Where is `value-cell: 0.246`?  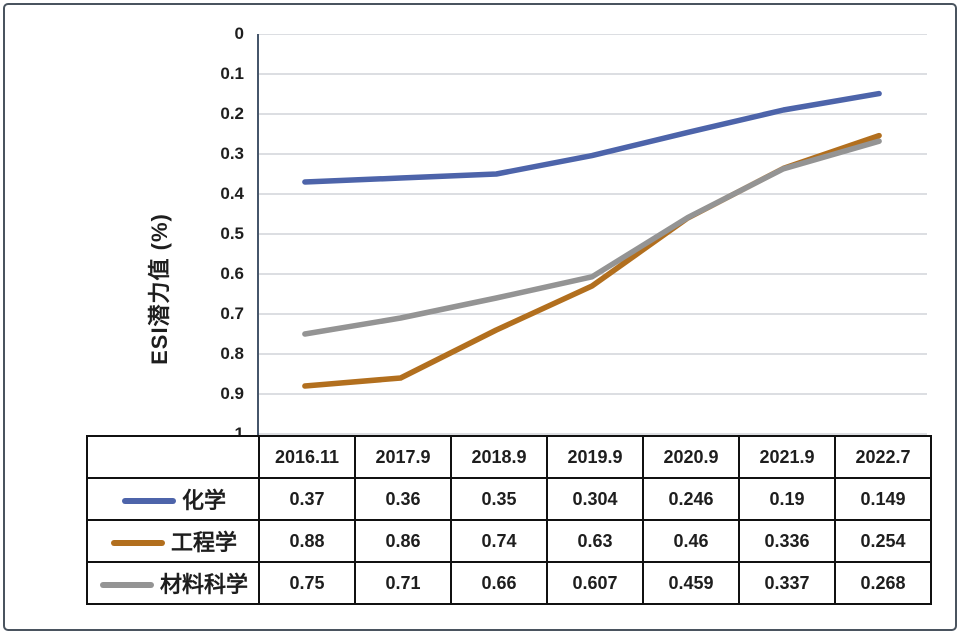
value-cell: 0.246 is located at coordinates (691, 499).